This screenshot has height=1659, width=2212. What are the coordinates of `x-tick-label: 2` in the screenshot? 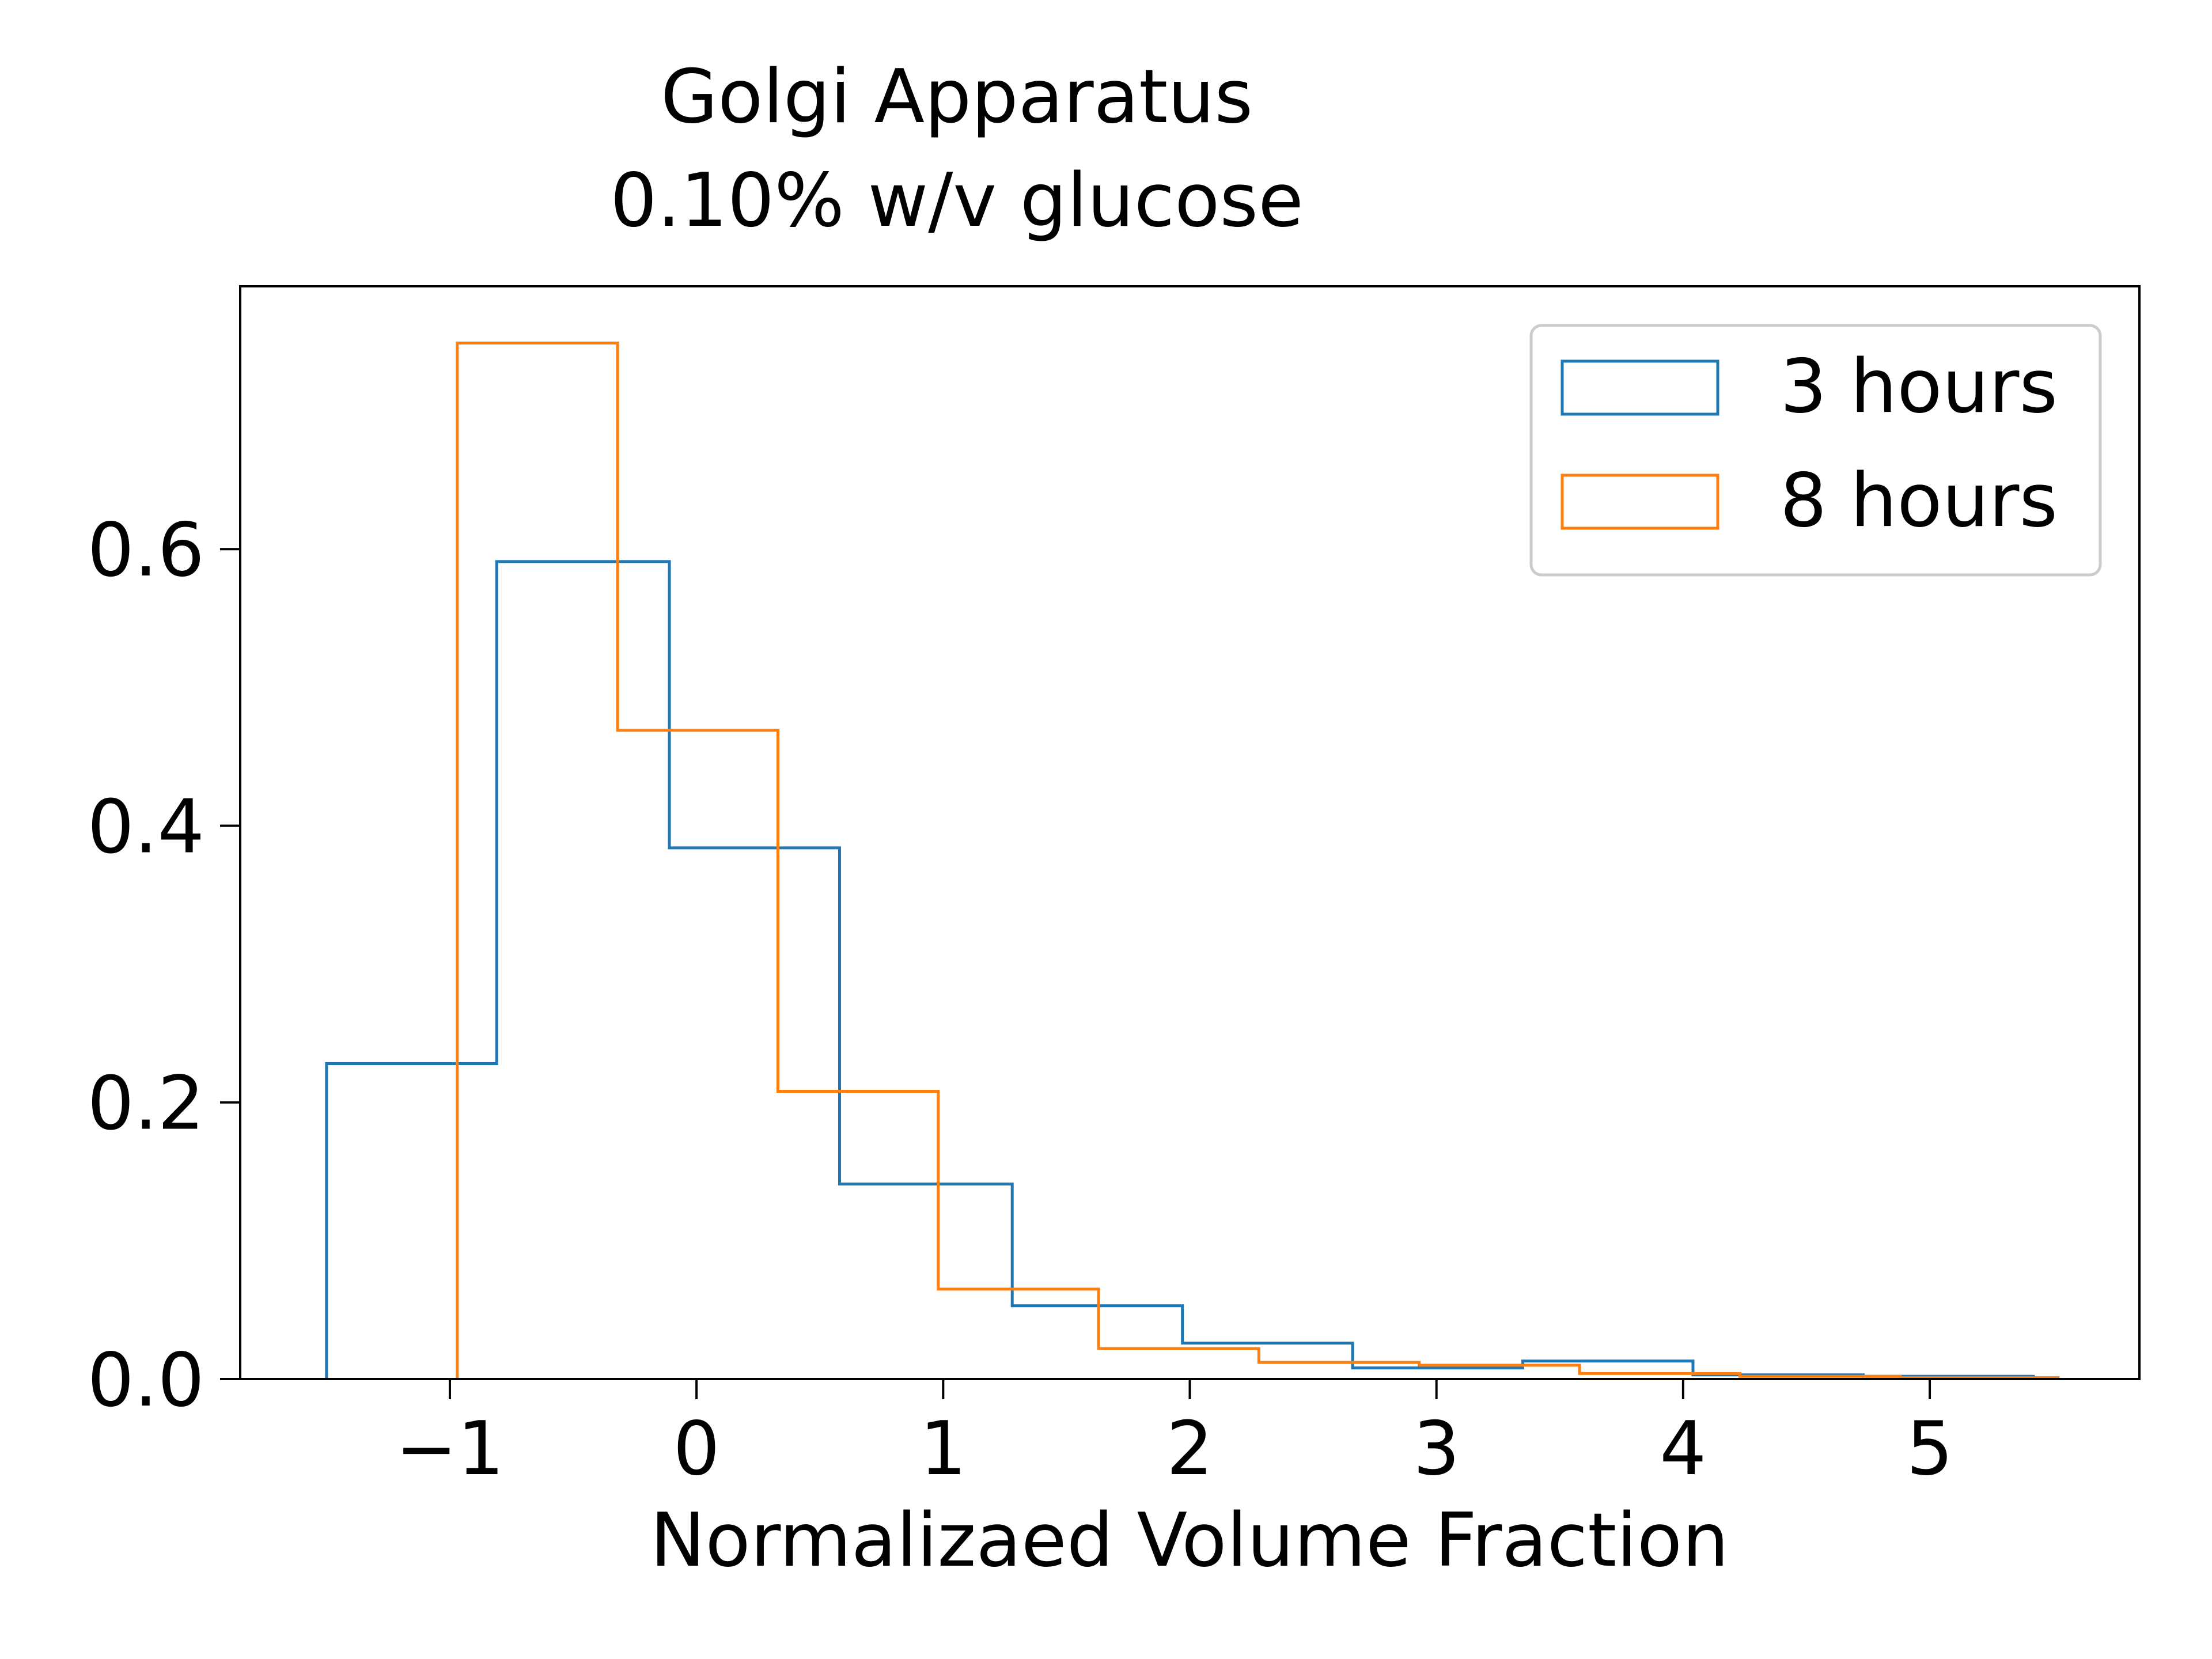 It's located at (1189, 1449).